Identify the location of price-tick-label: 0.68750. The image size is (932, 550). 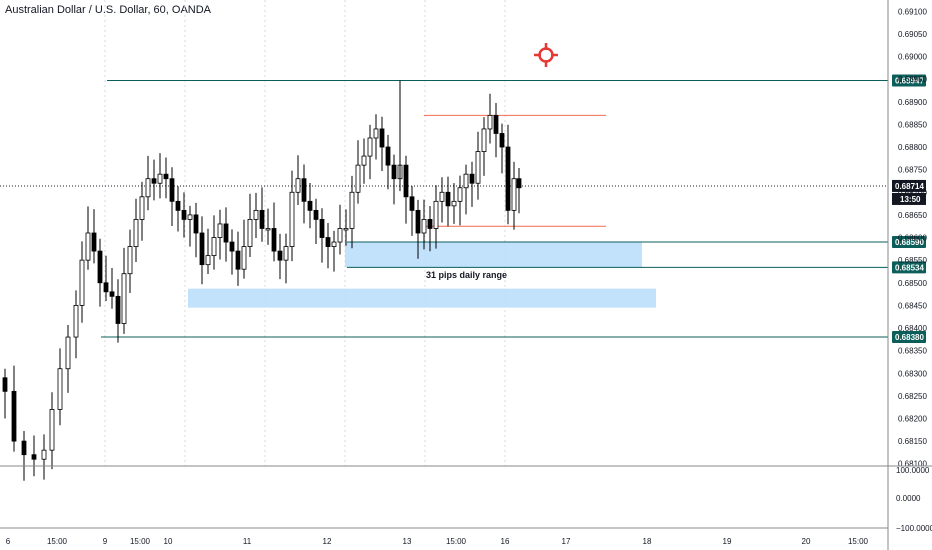
(912, 170).